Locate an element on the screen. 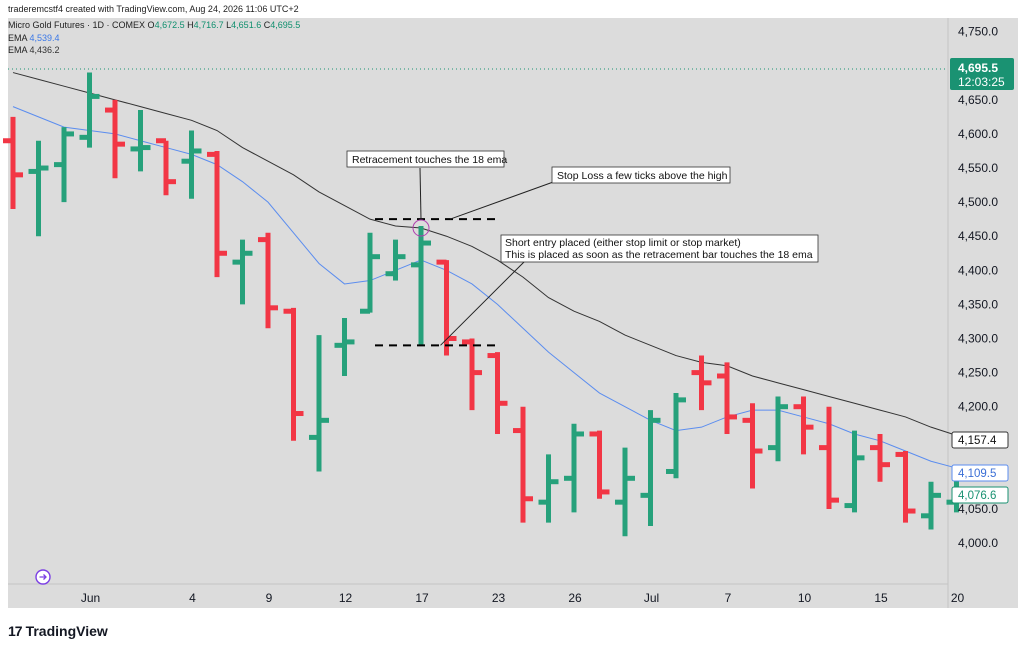 The height and width of the screenshot is (657, 1024). time-tick-label: 9 is located at coordinates (269, 598).